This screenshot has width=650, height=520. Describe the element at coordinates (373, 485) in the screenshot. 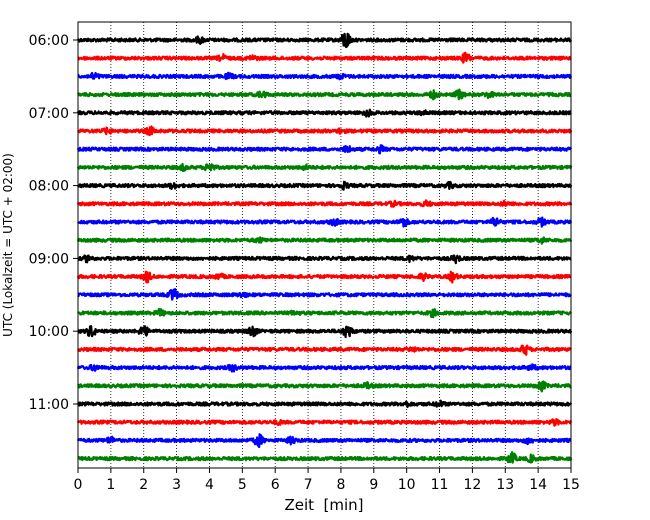

I see `x-tick-label: 9` at that location.